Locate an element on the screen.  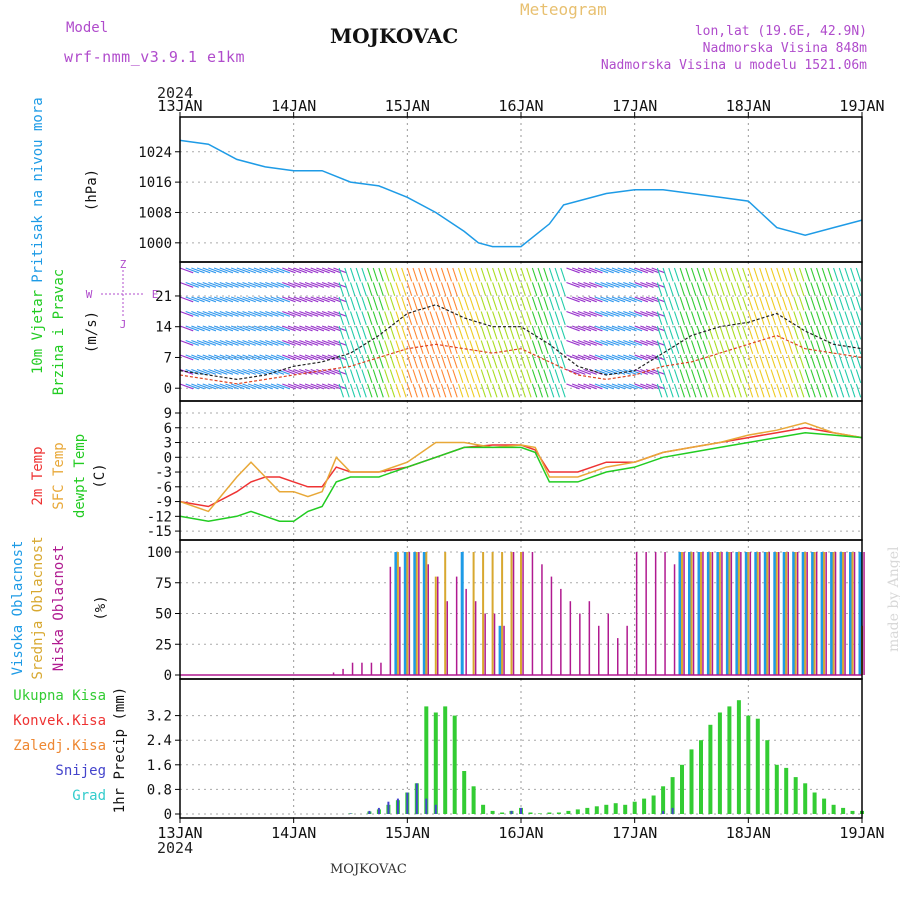
y-axis-title: Visoka Oblacnost is located at coordinates (18, 608).